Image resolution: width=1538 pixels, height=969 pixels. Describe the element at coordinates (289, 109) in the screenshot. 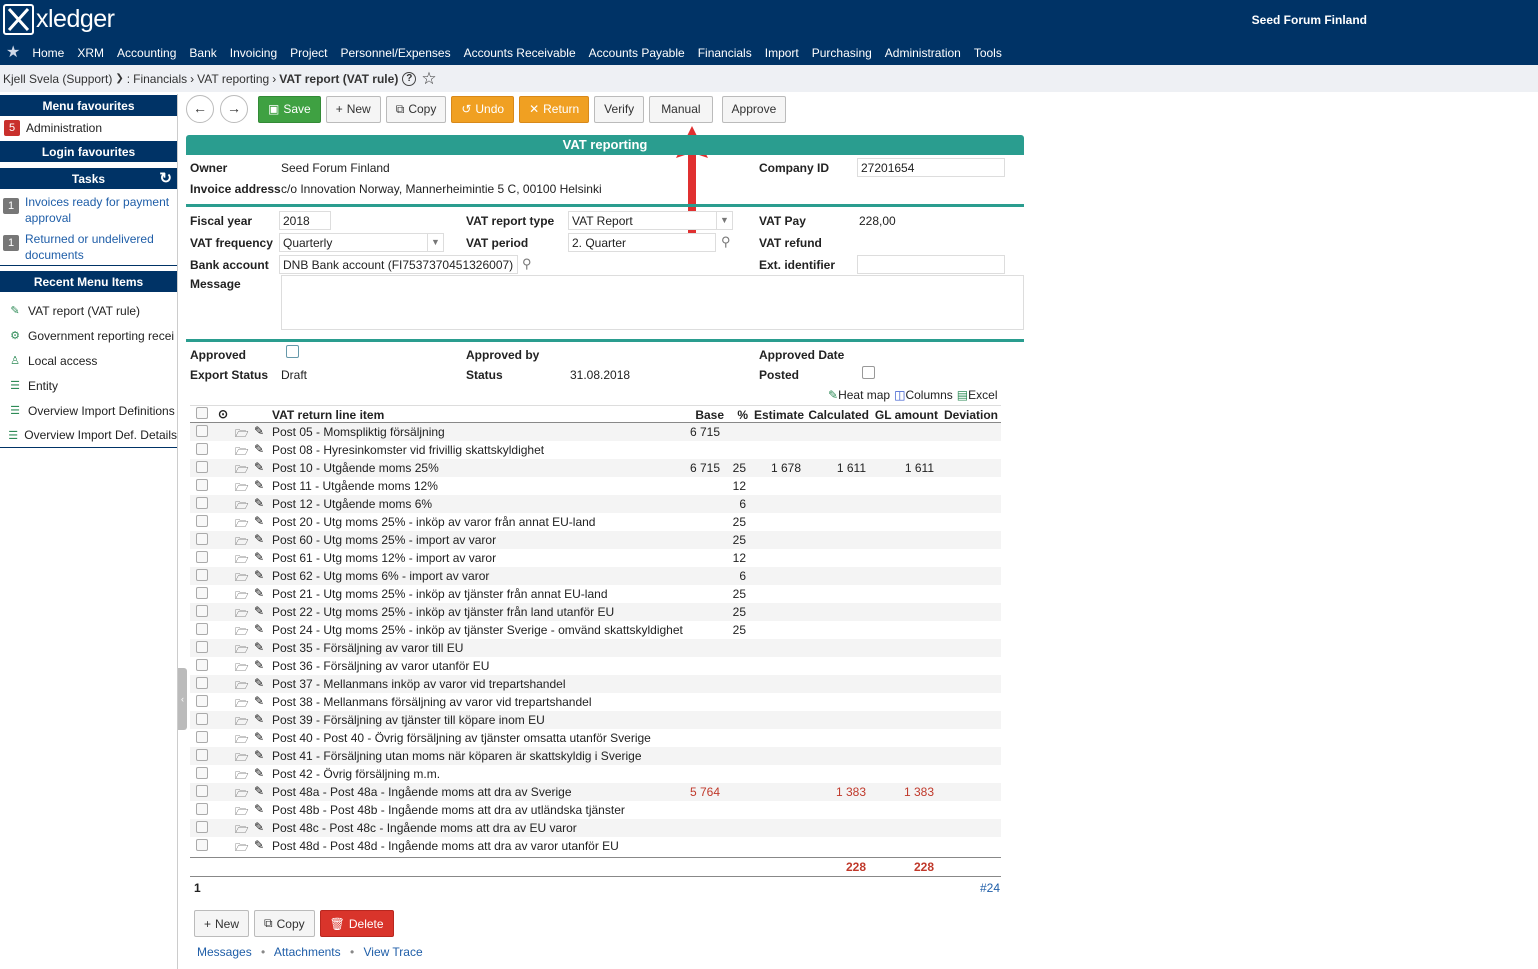

I see `save-button: ▣ Save` at that location.